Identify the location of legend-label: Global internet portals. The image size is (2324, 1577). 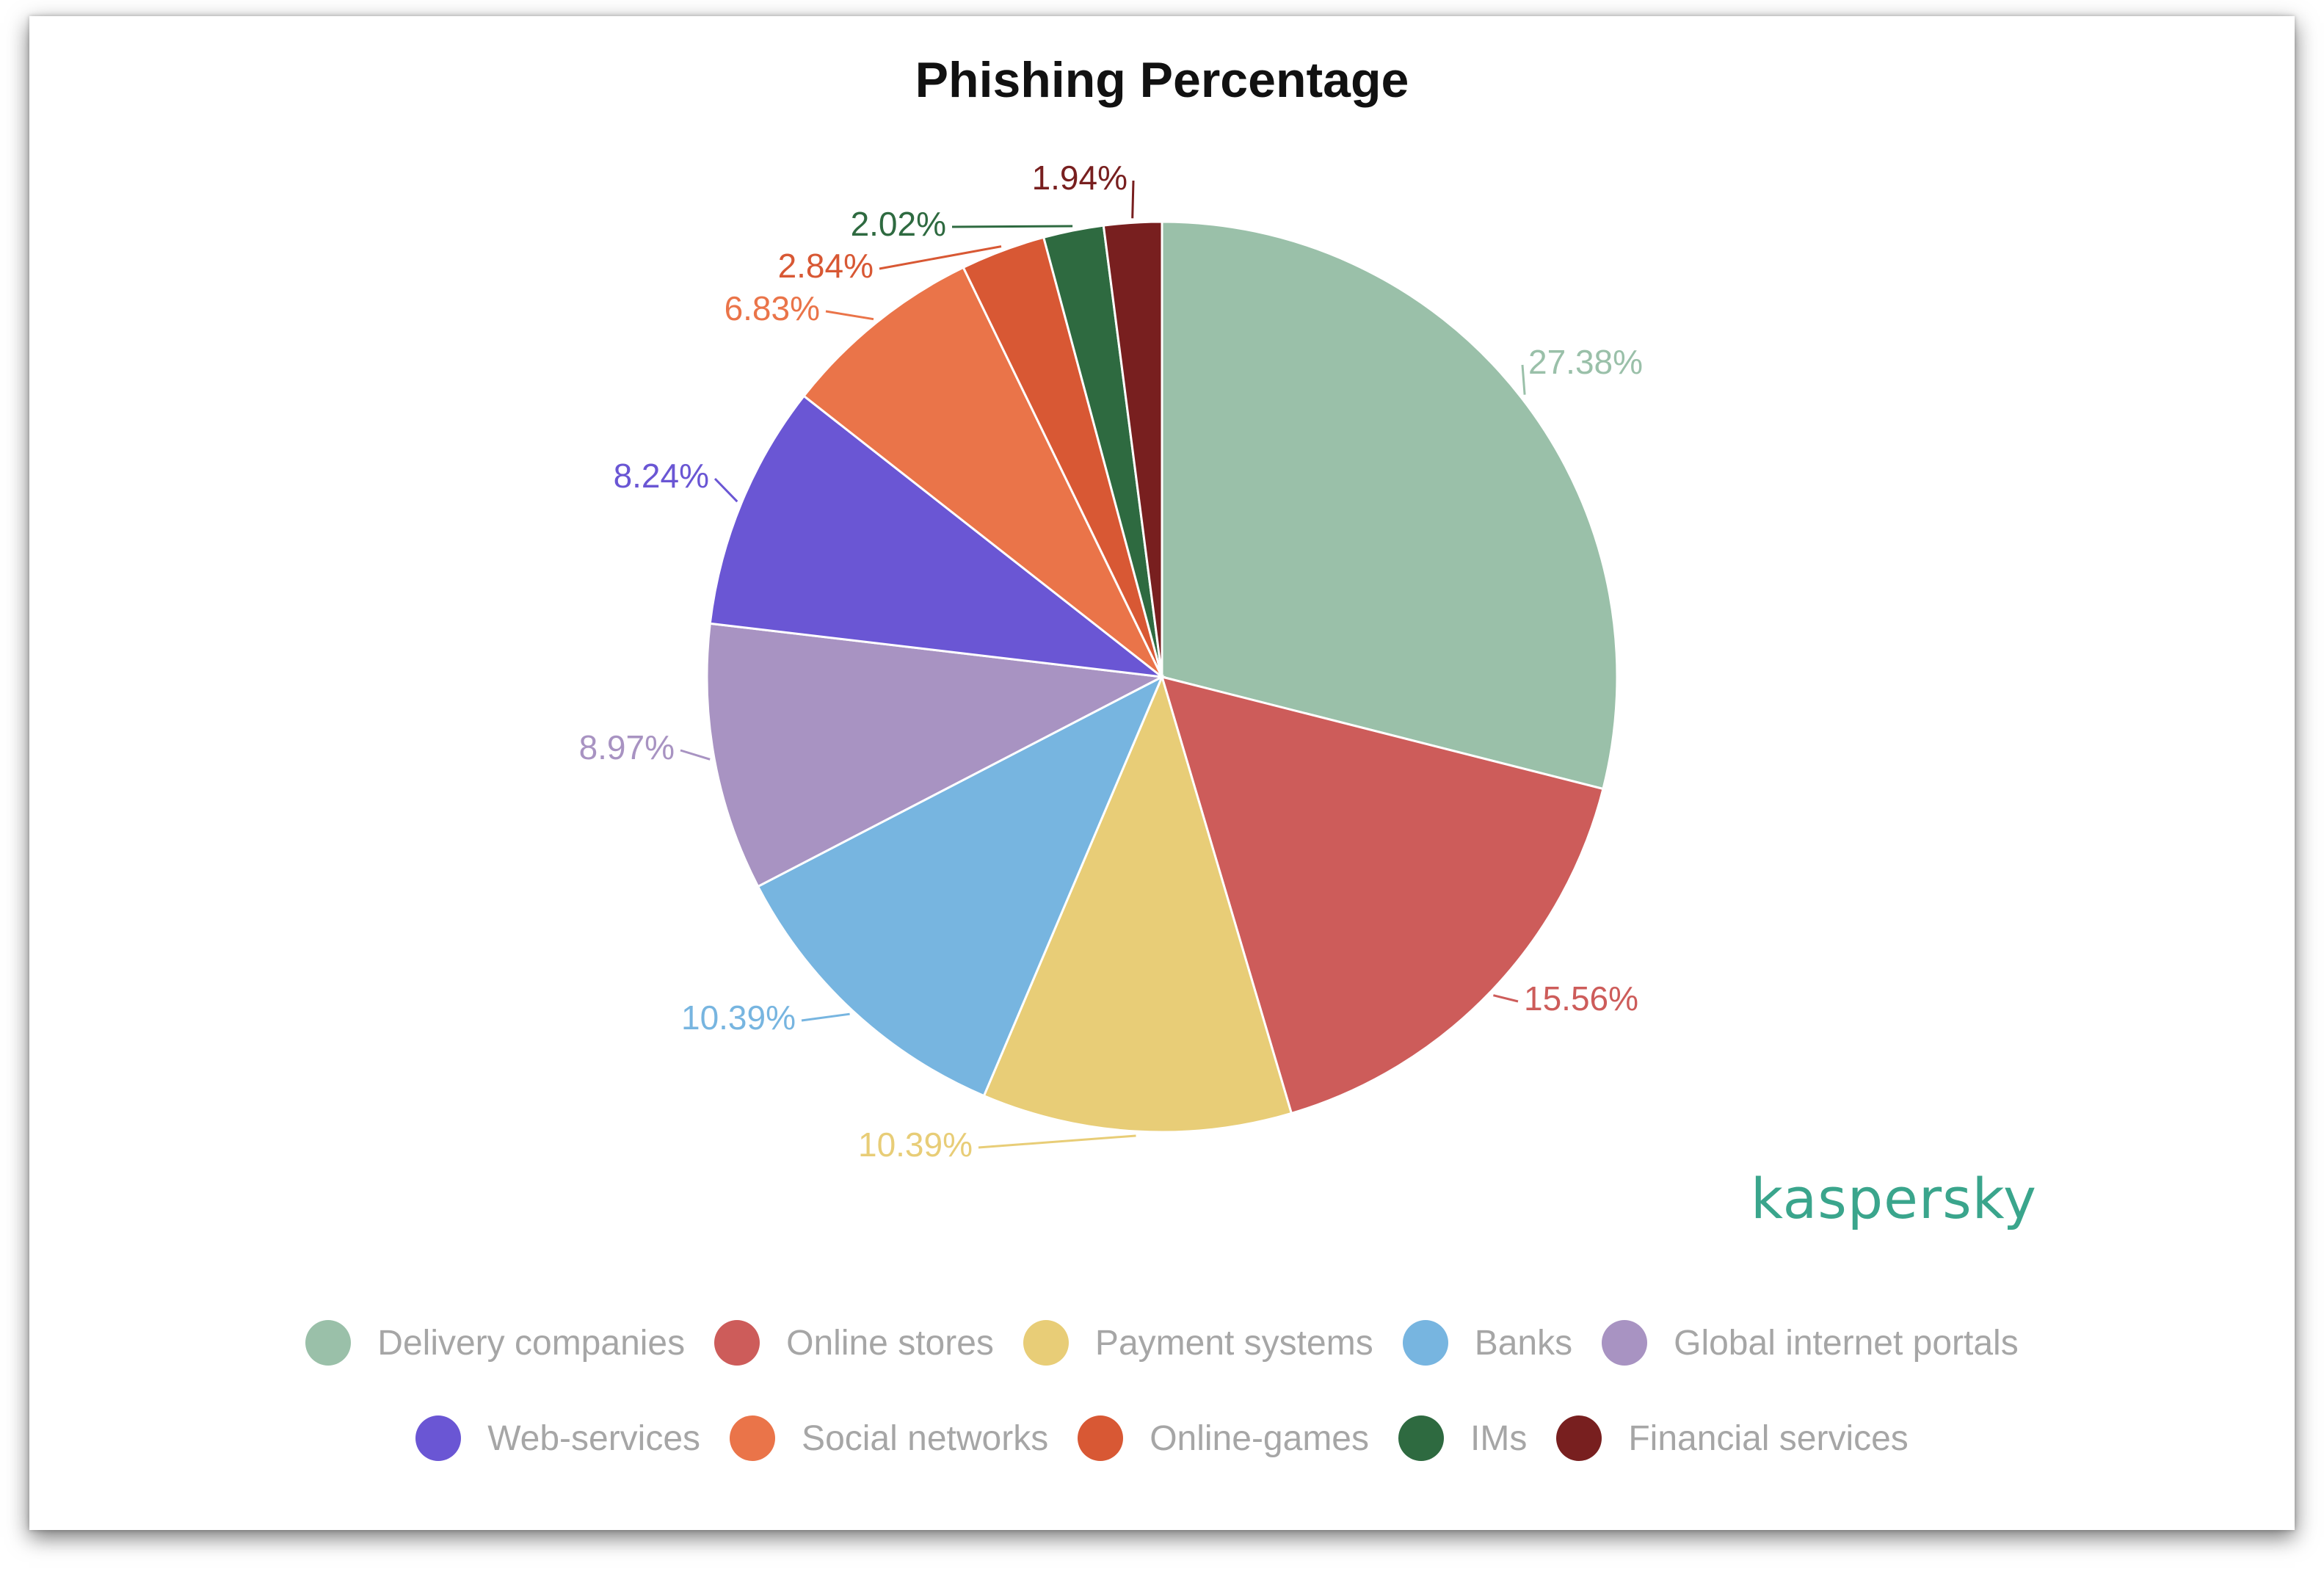
(1846, 1343).